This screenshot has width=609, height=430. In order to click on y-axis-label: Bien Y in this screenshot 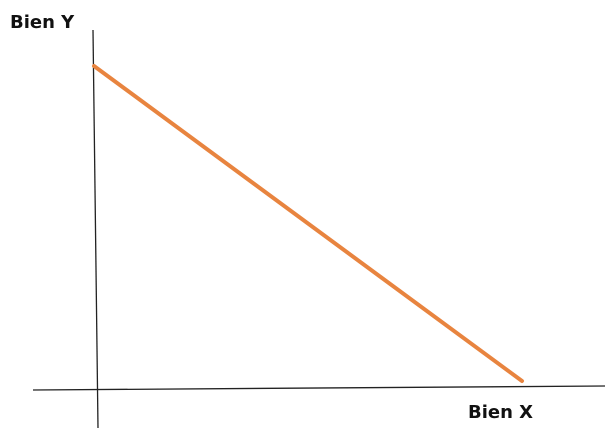, I will do `click(42, 22)`.